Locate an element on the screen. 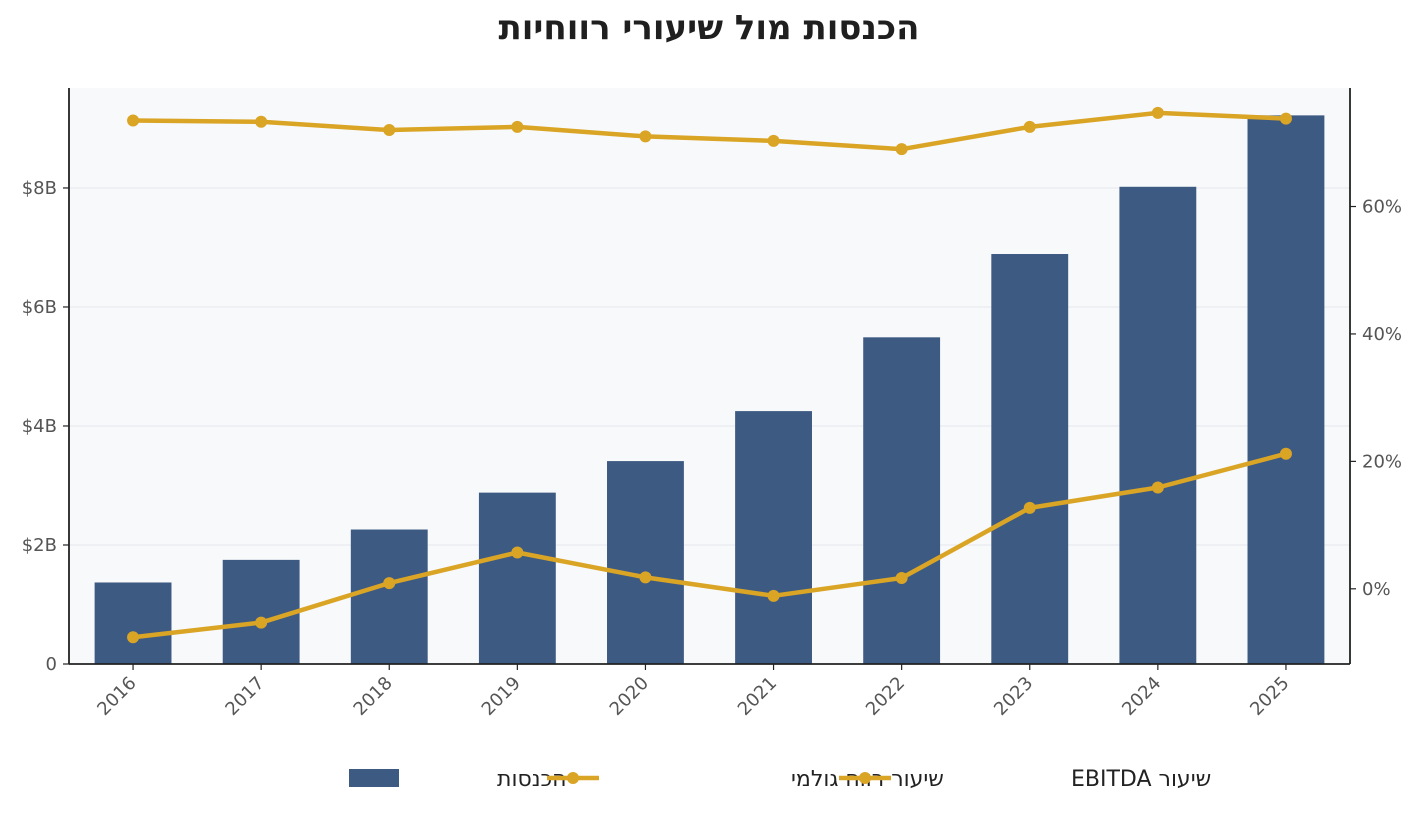 The height and width of the screenshot is (816, 1425). point-0-2025 is located at coordinates (1285, 118).